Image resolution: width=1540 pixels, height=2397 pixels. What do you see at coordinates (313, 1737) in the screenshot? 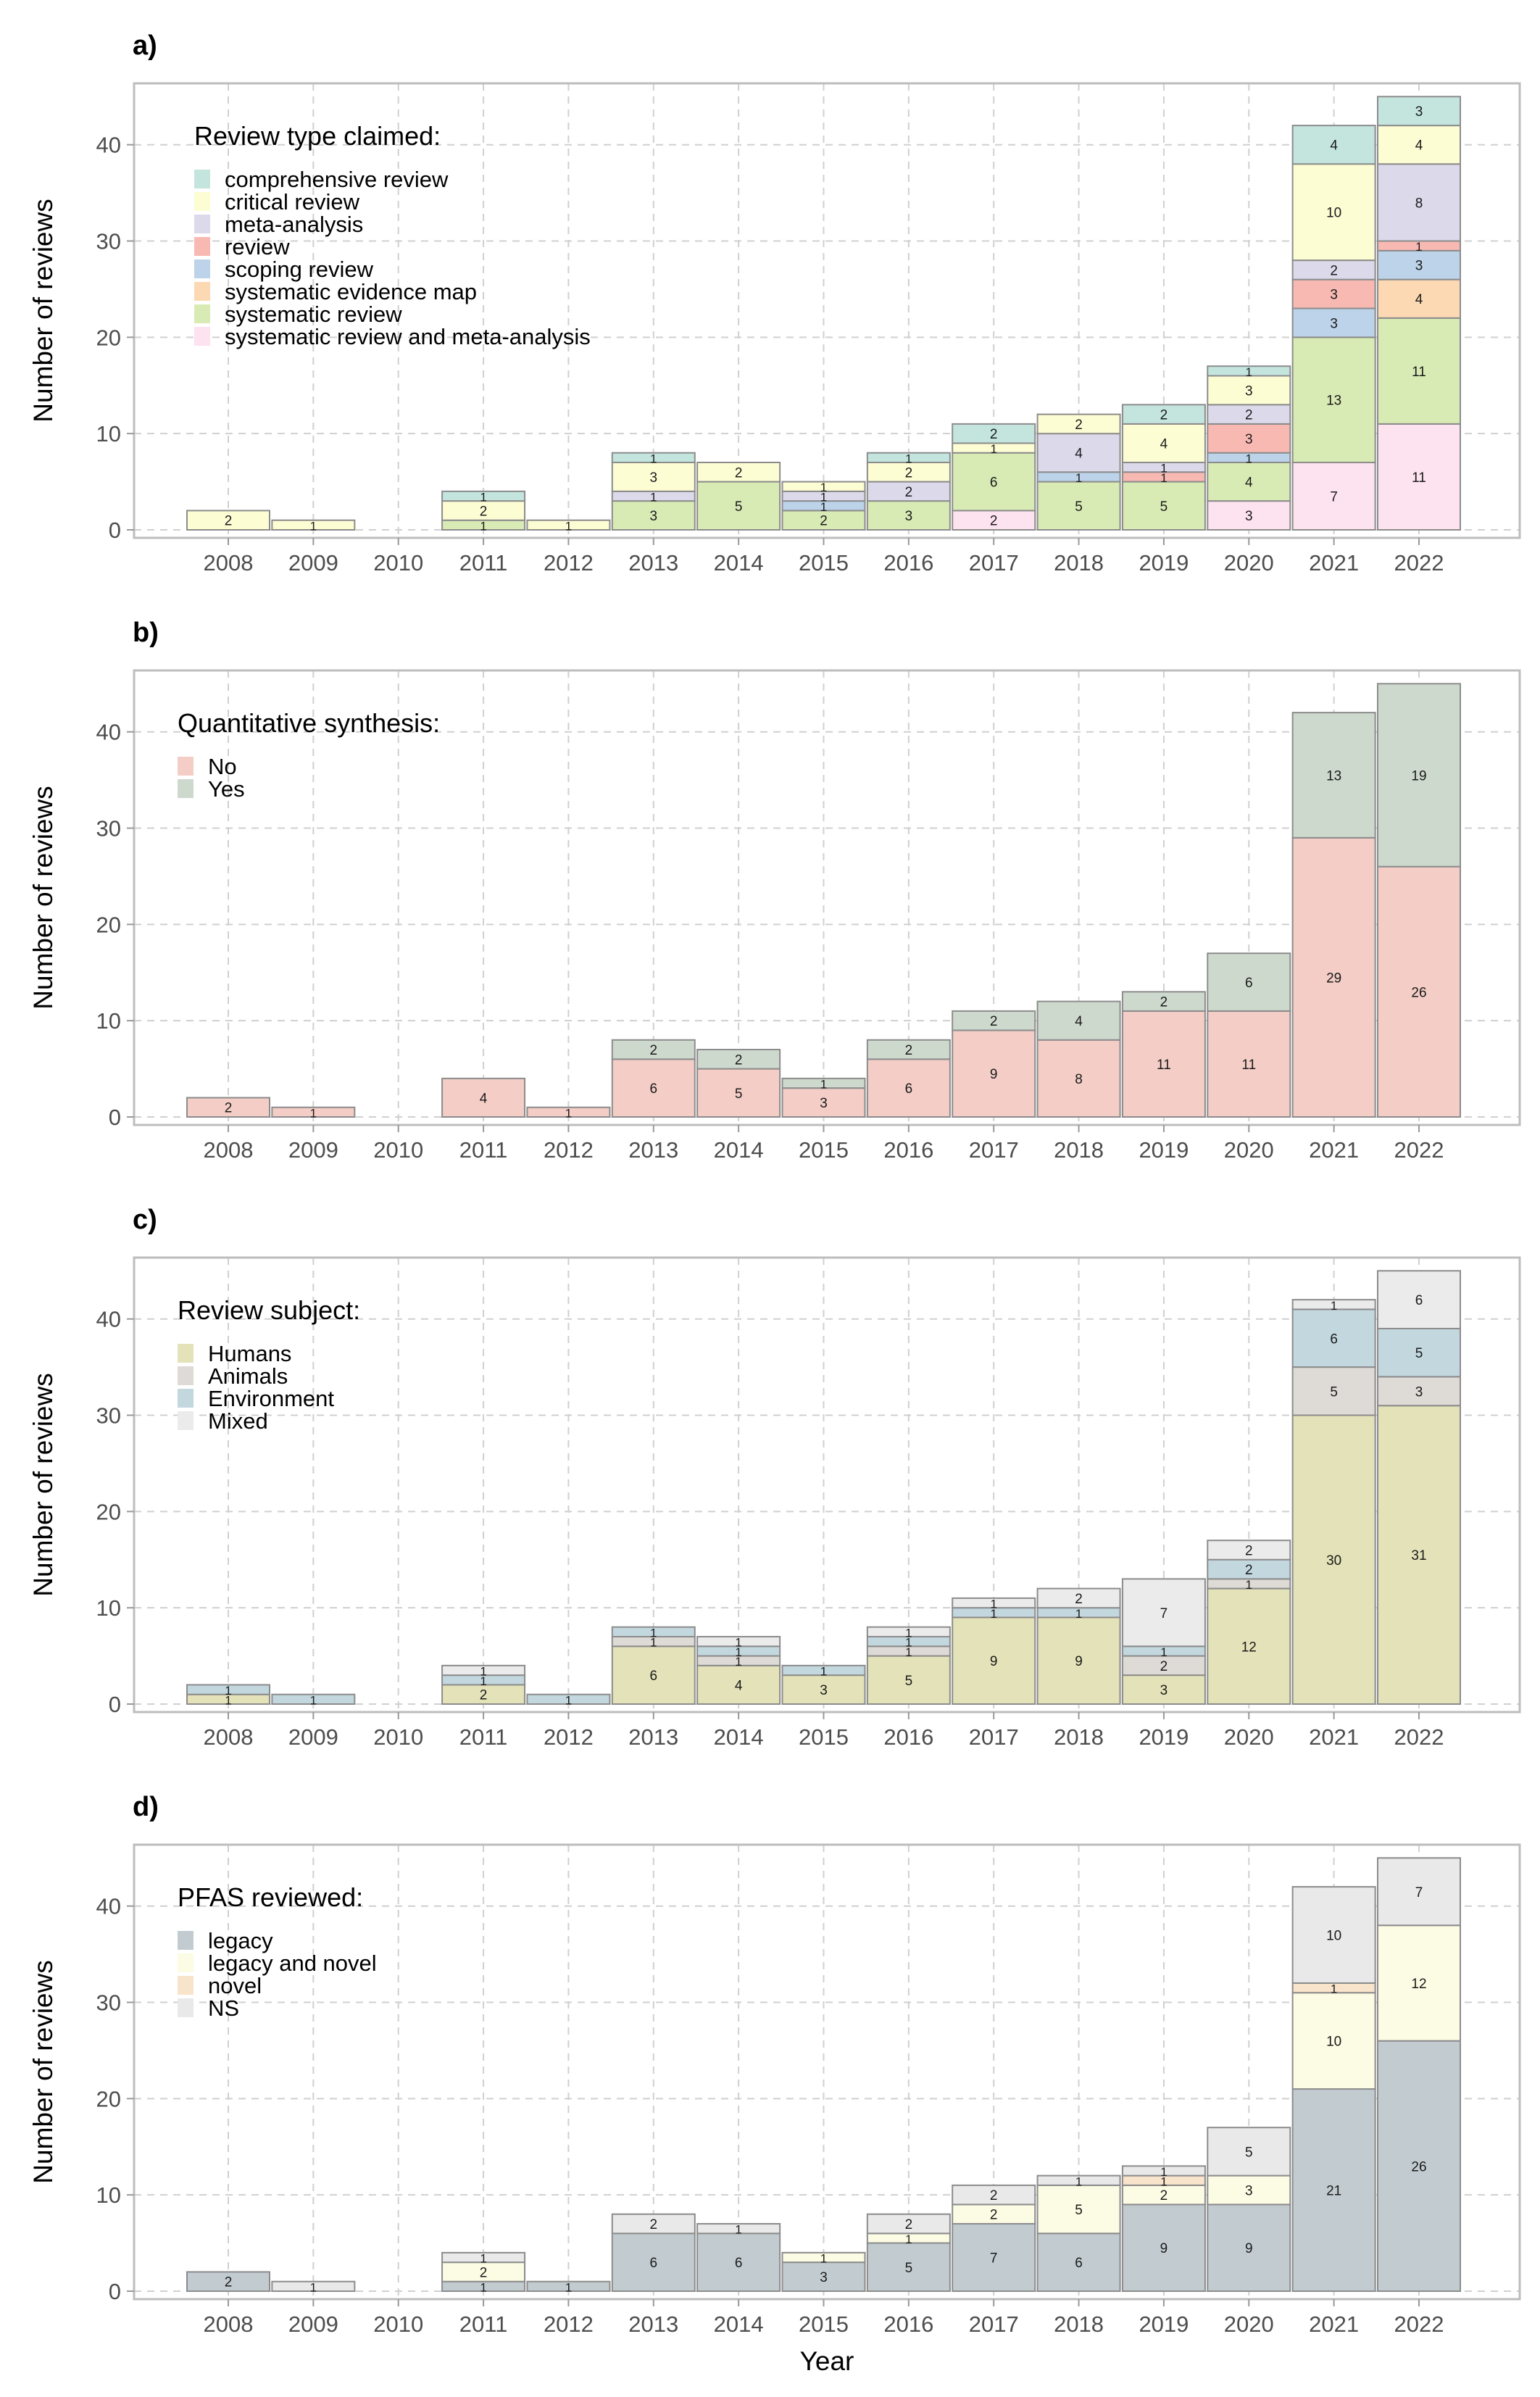
I see `x-tick-label: 2009` at bounding box center [313, 1737].